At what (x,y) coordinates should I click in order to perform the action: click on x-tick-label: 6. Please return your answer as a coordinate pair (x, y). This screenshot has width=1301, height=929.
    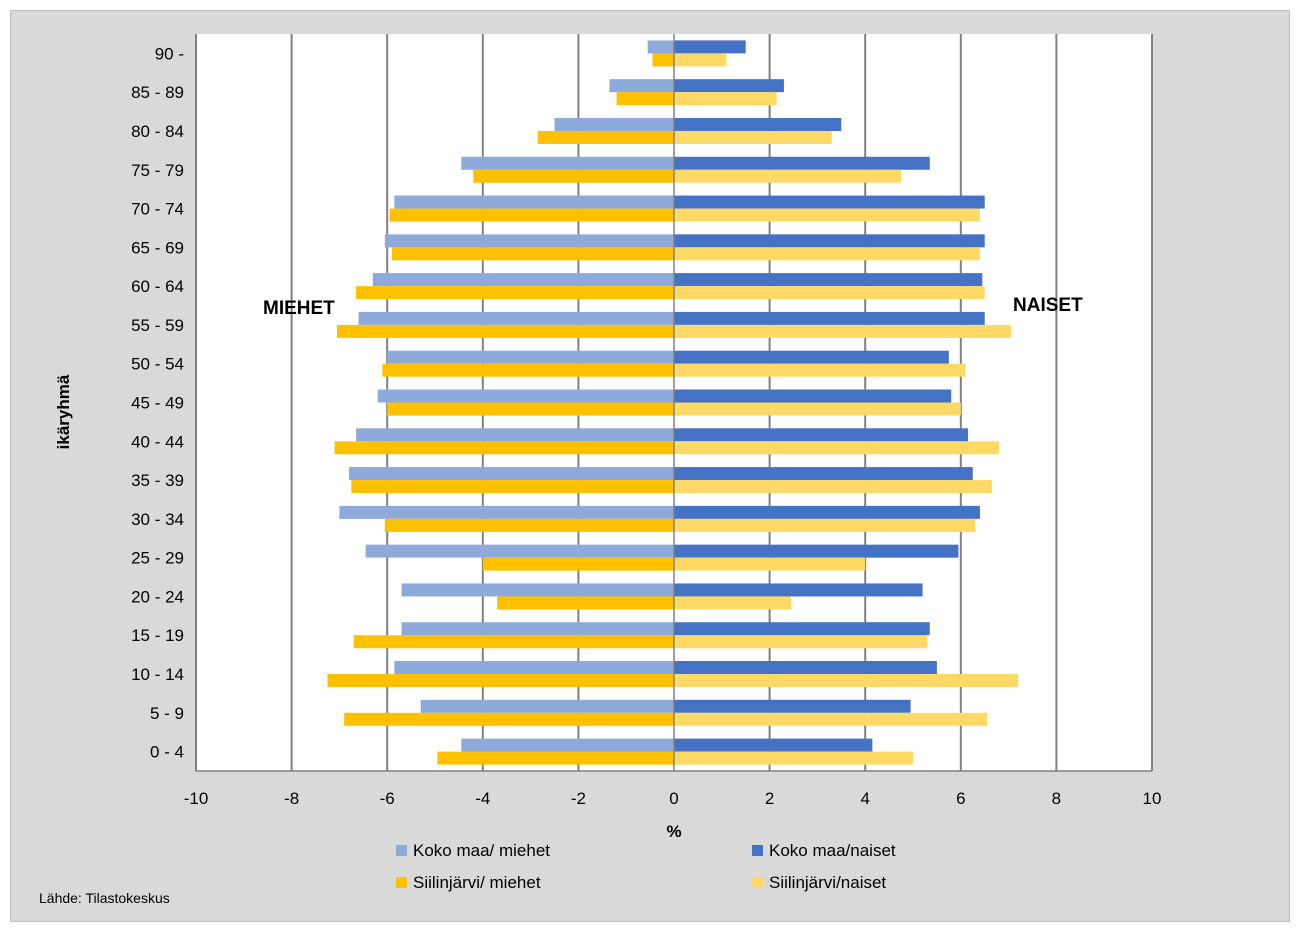
    Looking at the image, I should click on (960, 798).